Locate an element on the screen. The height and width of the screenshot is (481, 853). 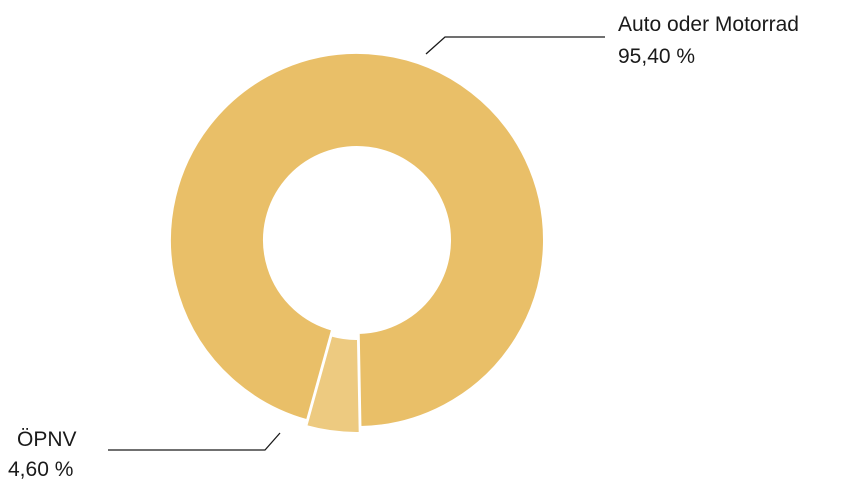
leader-line-opnv is located at coordinates (194, 441).